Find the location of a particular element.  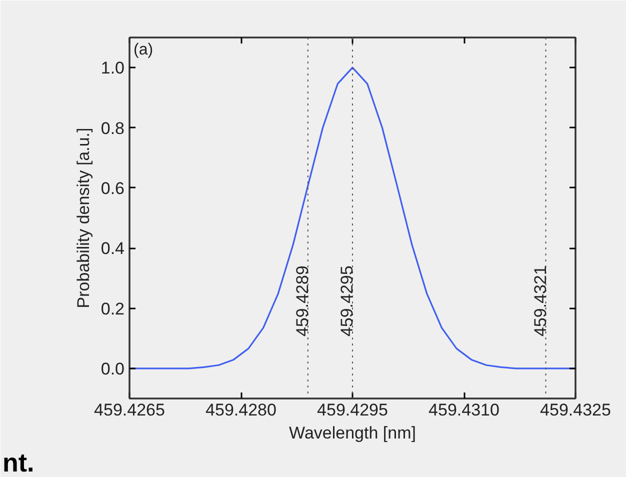

y-axis-title: Probability density [a.u.] is located at coordinates (83, 218).